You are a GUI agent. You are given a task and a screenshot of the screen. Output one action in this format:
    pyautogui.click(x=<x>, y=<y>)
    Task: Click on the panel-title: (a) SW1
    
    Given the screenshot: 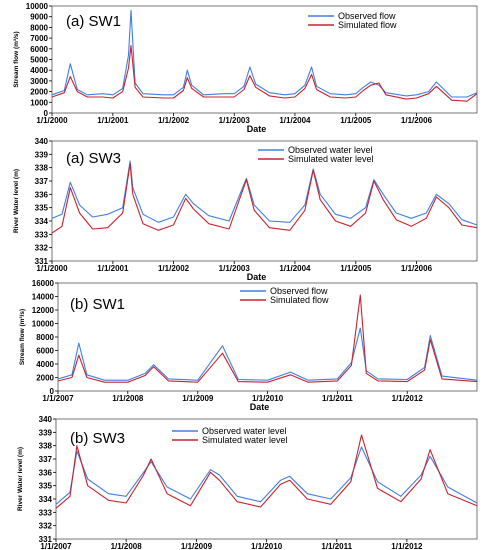 What is the action you would take?
    pyautogui.click(x=93, y=21)
    